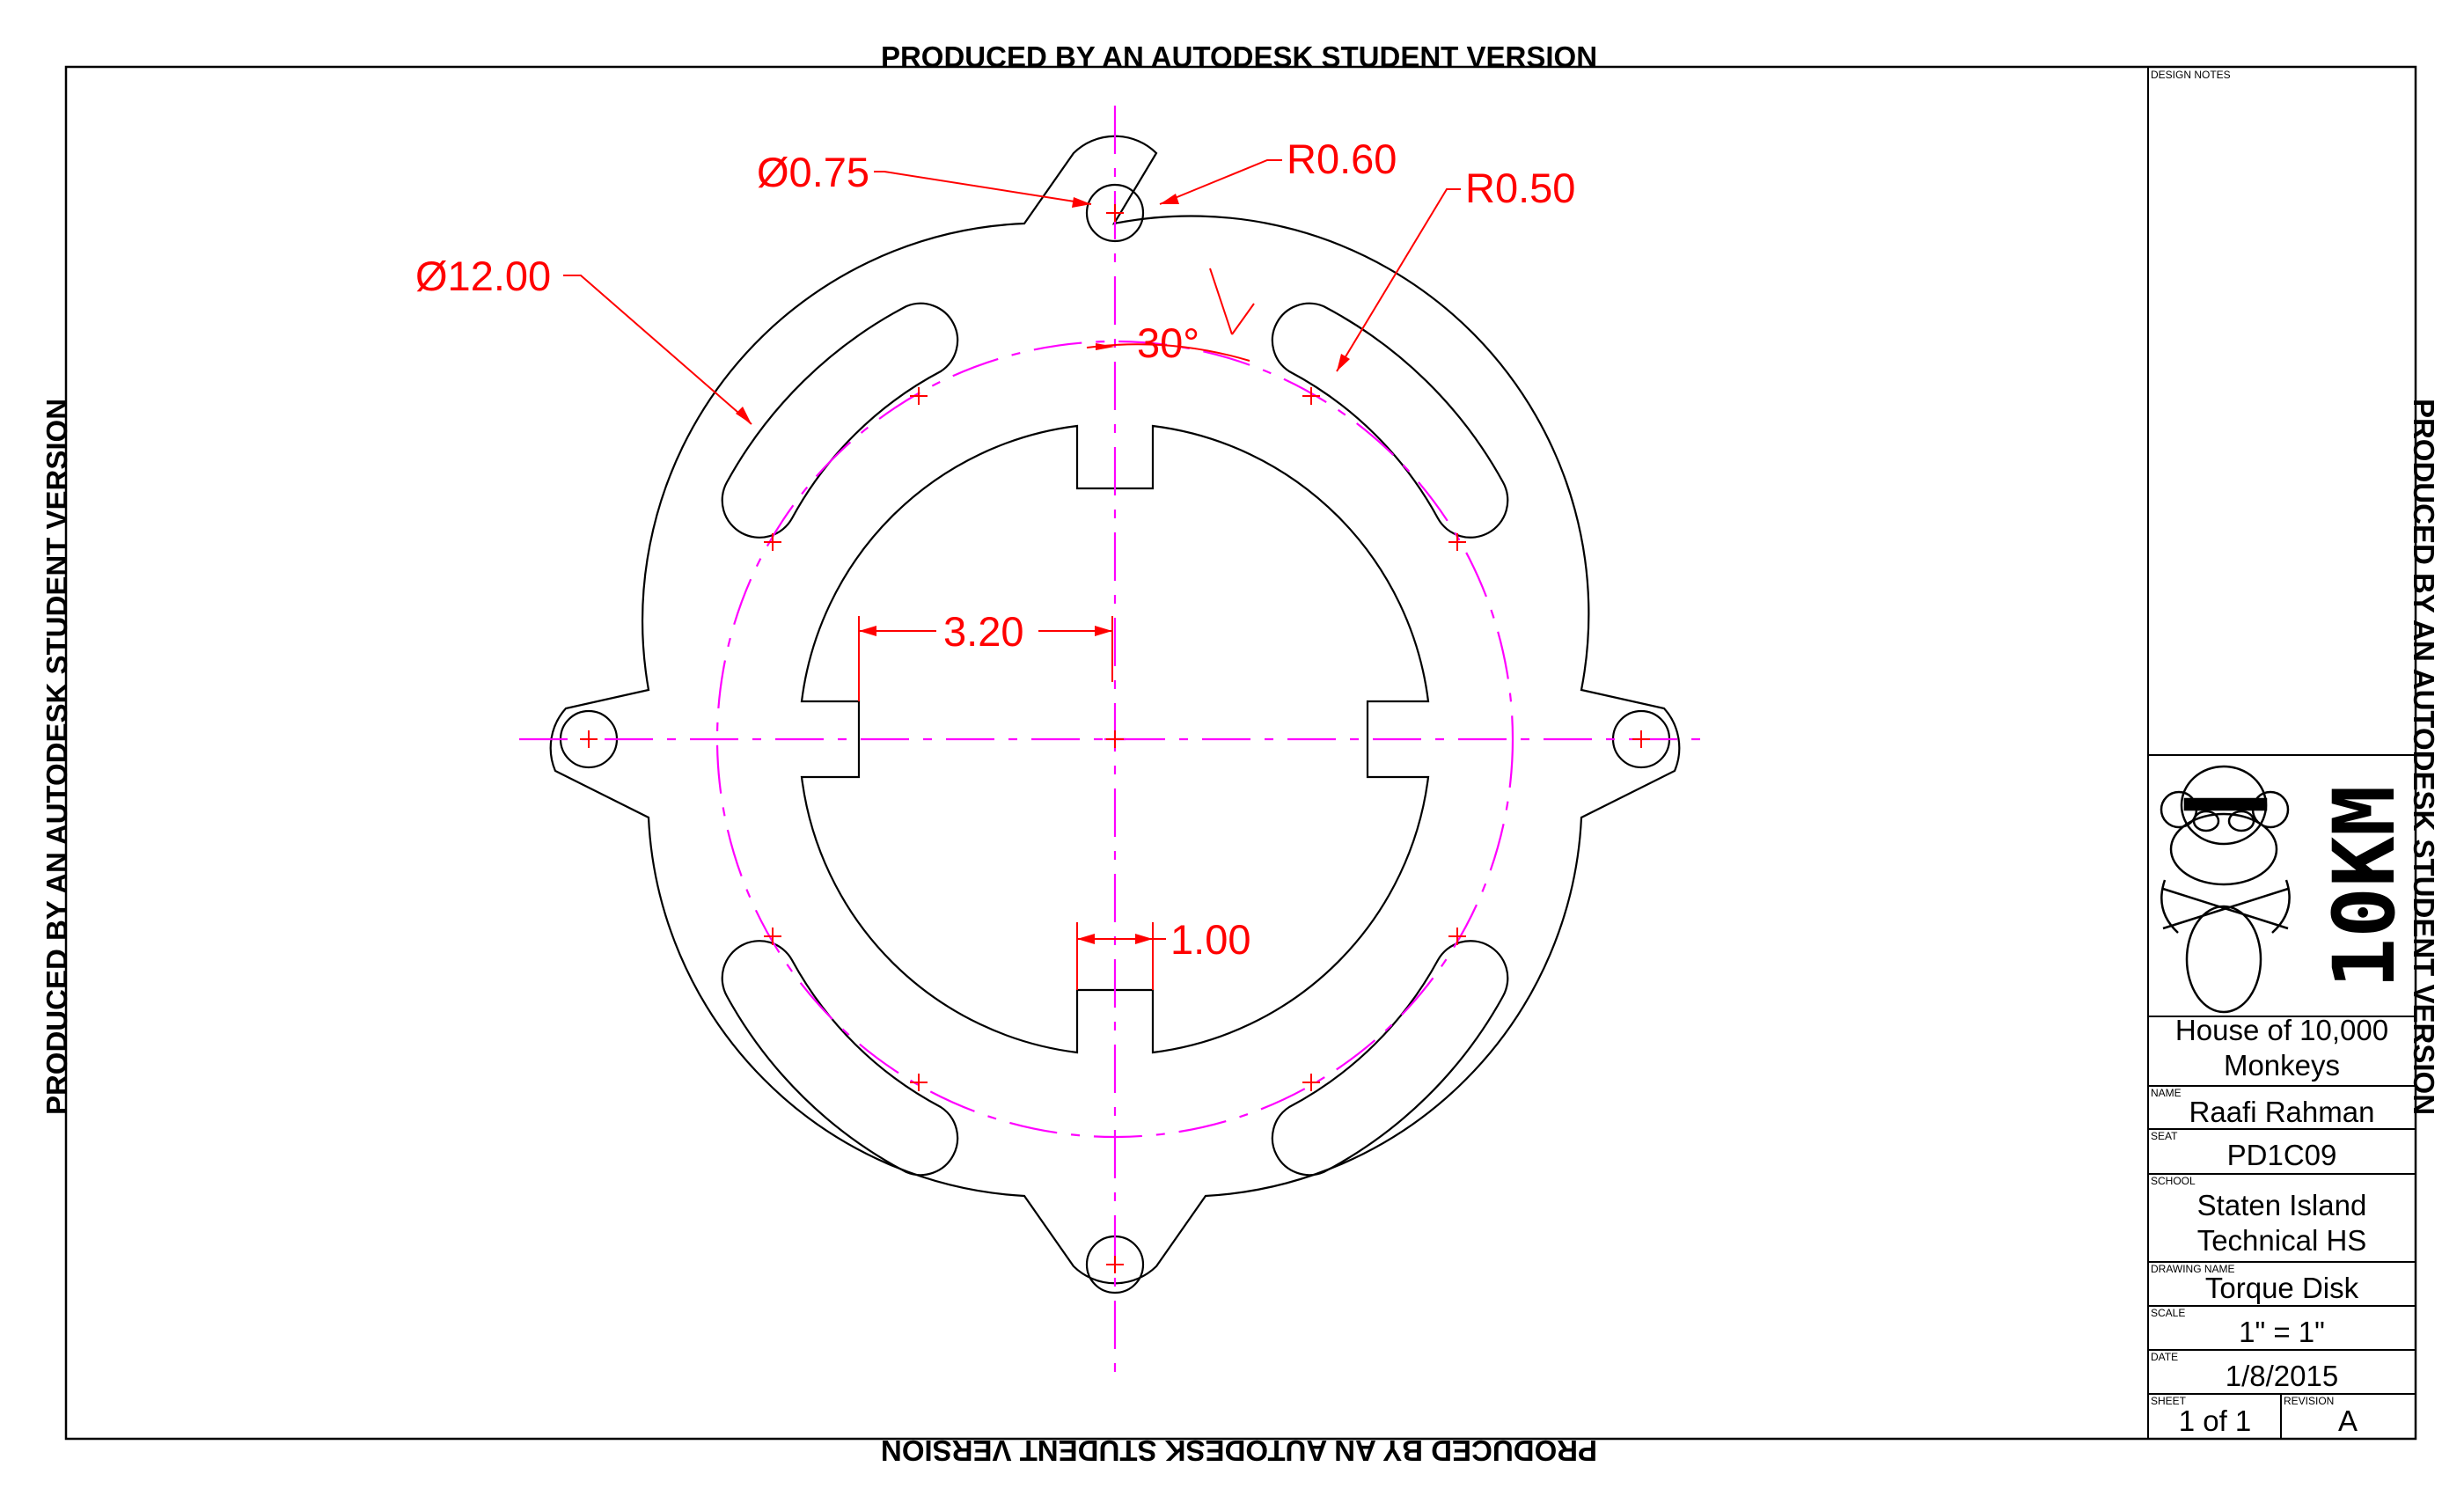 The width and height of the screenshot is (2464, 1496). What do you see at coordinates (2168, 1313) in the screenshot?
I see `scale-label: SCALE` at bounding box center [2168, 1313].